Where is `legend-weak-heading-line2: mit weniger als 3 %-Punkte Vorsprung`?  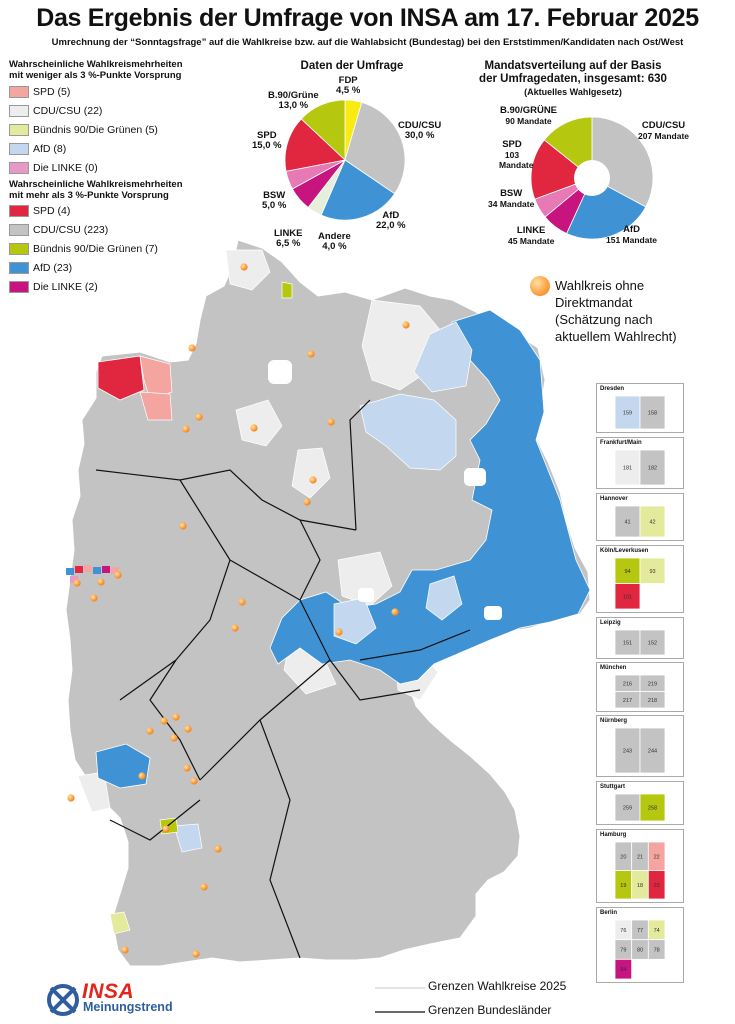
legend-weak-heading-line2: mit weniger als 3 %-Punkte Vorsprung is located at coordinates (95, 75).